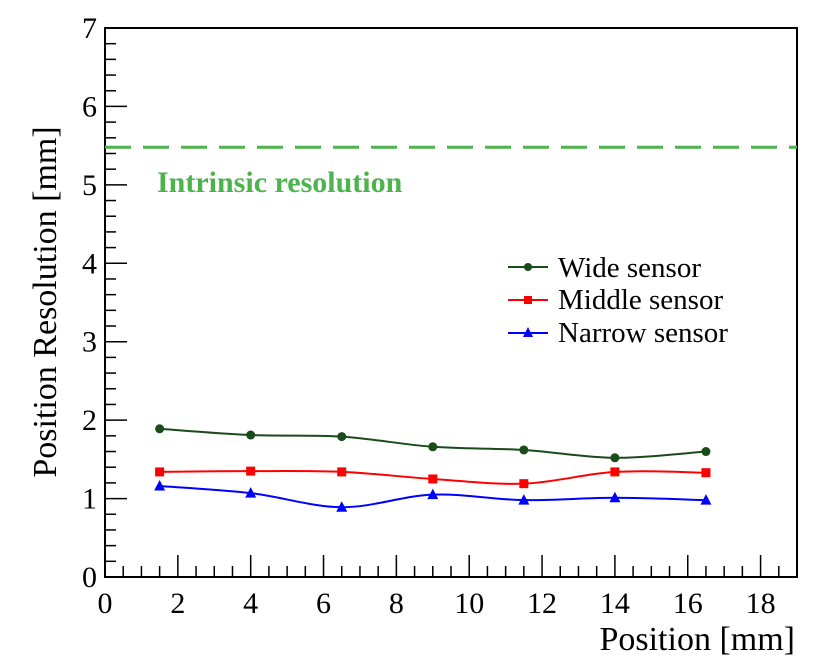 The height and width of the screenshot is (664, 830). I want to click on x-tick-label: 0, so click(105, 603).